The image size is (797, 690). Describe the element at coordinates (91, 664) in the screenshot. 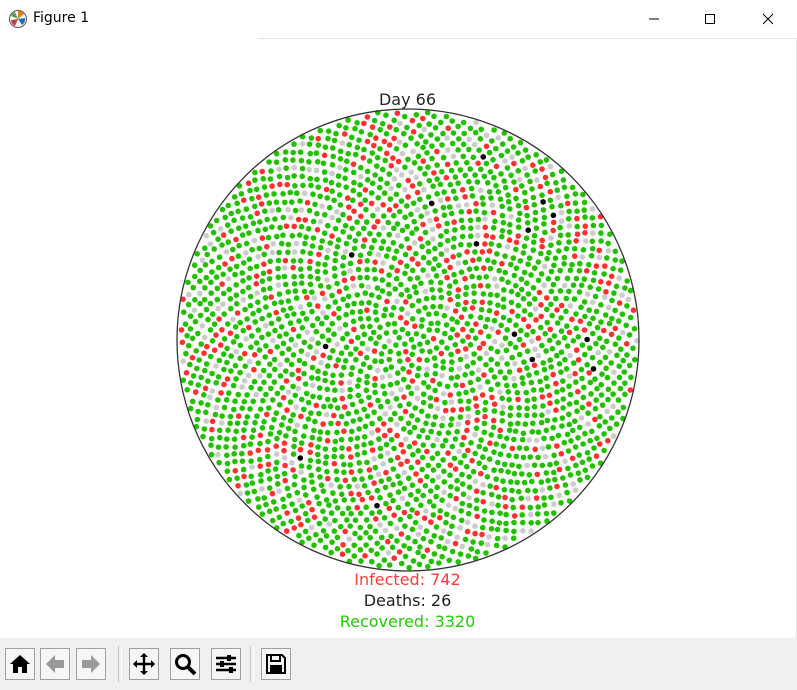

I see `forward-button` at that location.